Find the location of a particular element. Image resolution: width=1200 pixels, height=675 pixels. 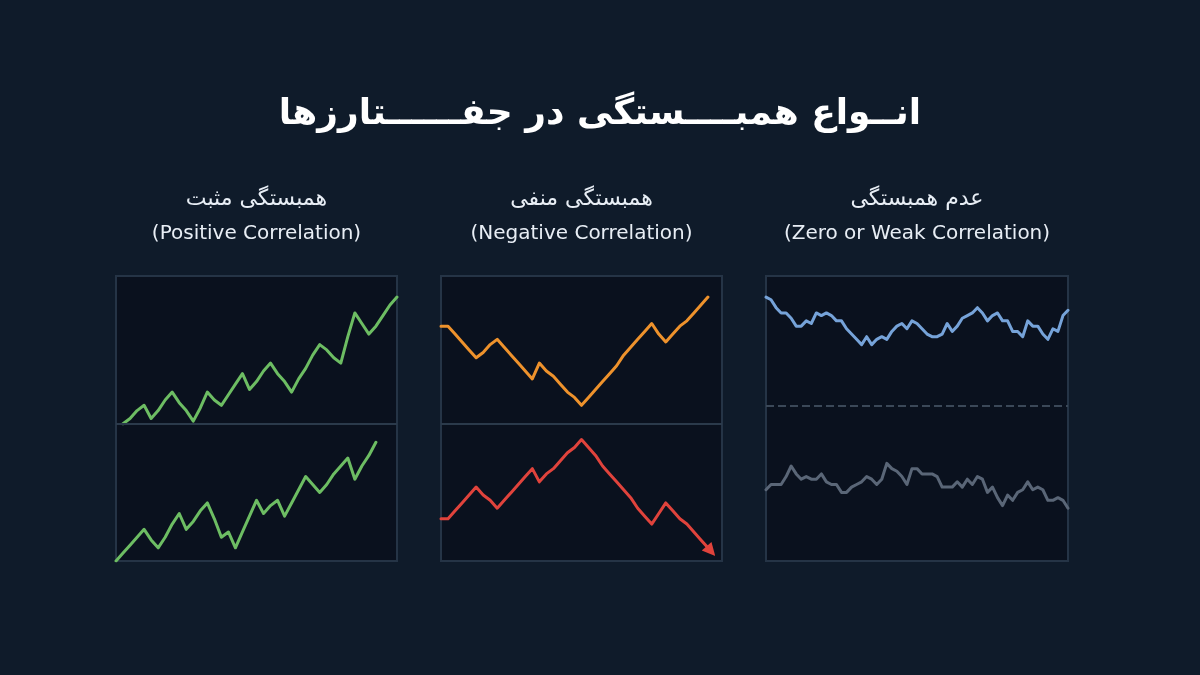

chart-title: عدم همبستگی is located at coordinates (917, 197).